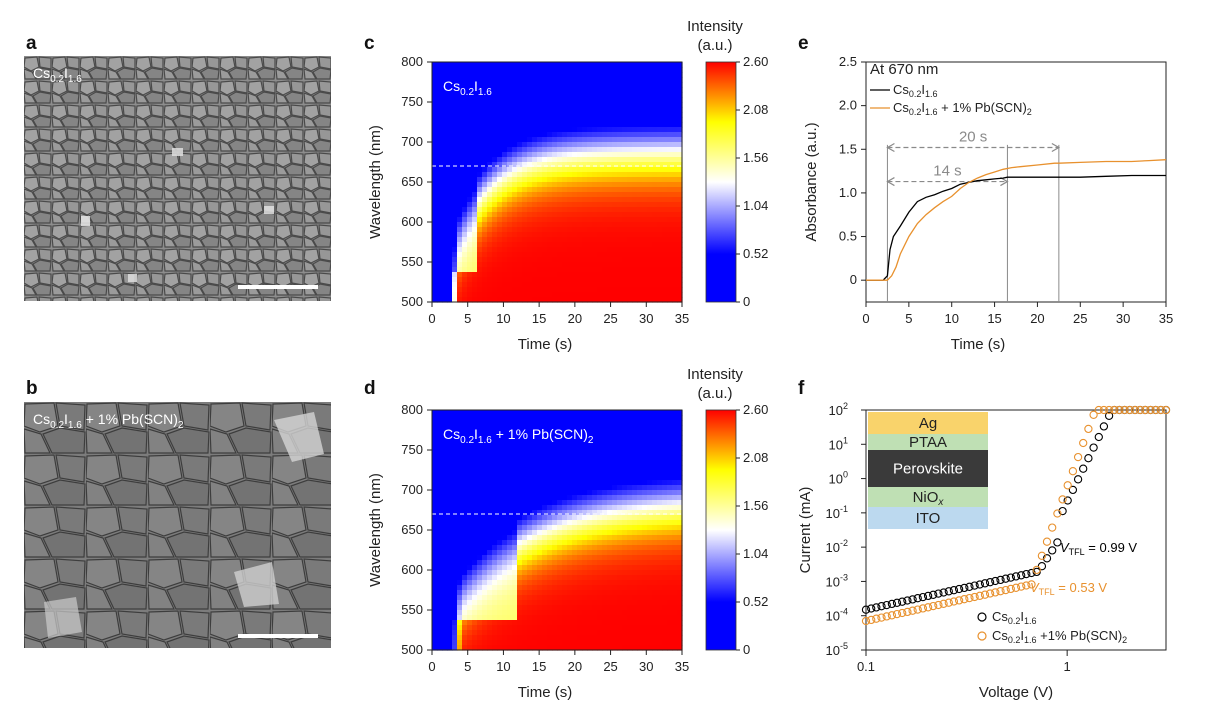 The height and width of the screenshot is (715, 1206). I want to click on x-tick-label: 20, so click(575, 318).